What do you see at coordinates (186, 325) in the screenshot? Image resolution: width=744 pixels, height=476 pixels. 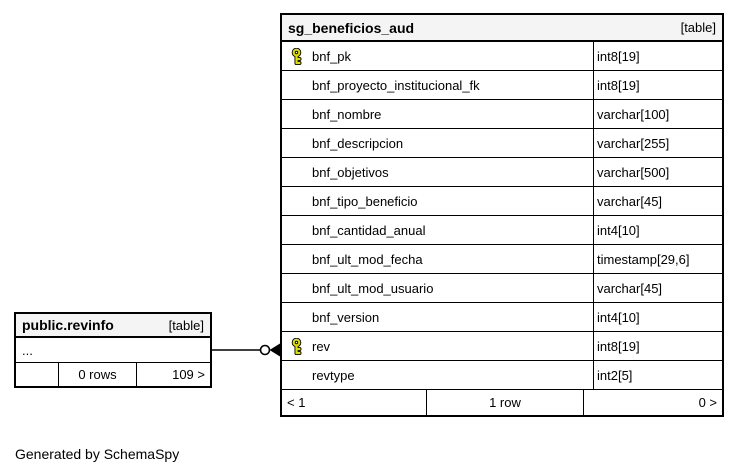 I see `rel-table-type-tag: [table]` at bounding box center [186, 325].